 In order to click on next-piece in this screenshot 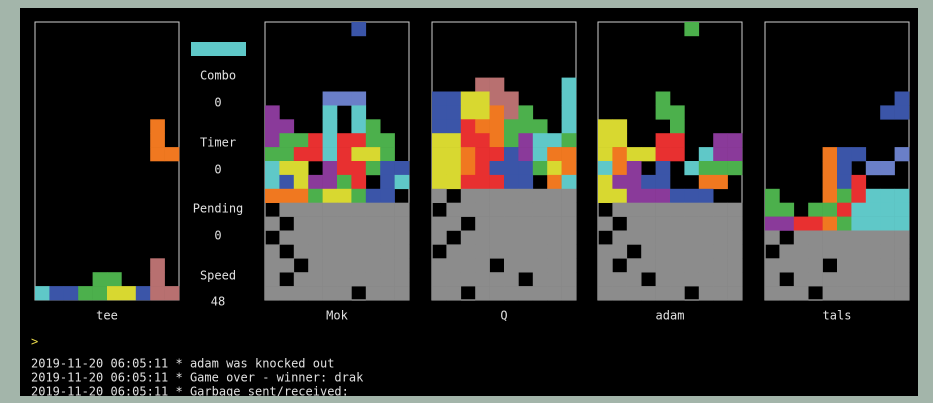, I will do `click(218, 49)`.